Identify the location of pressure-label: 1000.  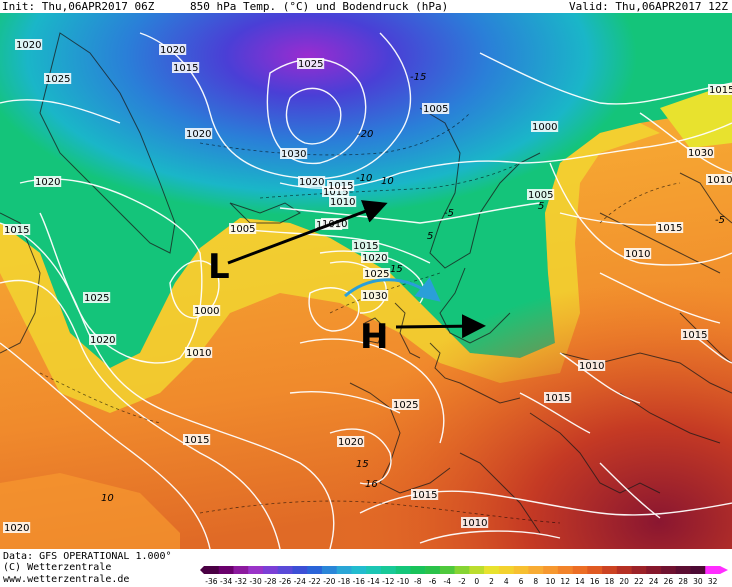
(544, 127).